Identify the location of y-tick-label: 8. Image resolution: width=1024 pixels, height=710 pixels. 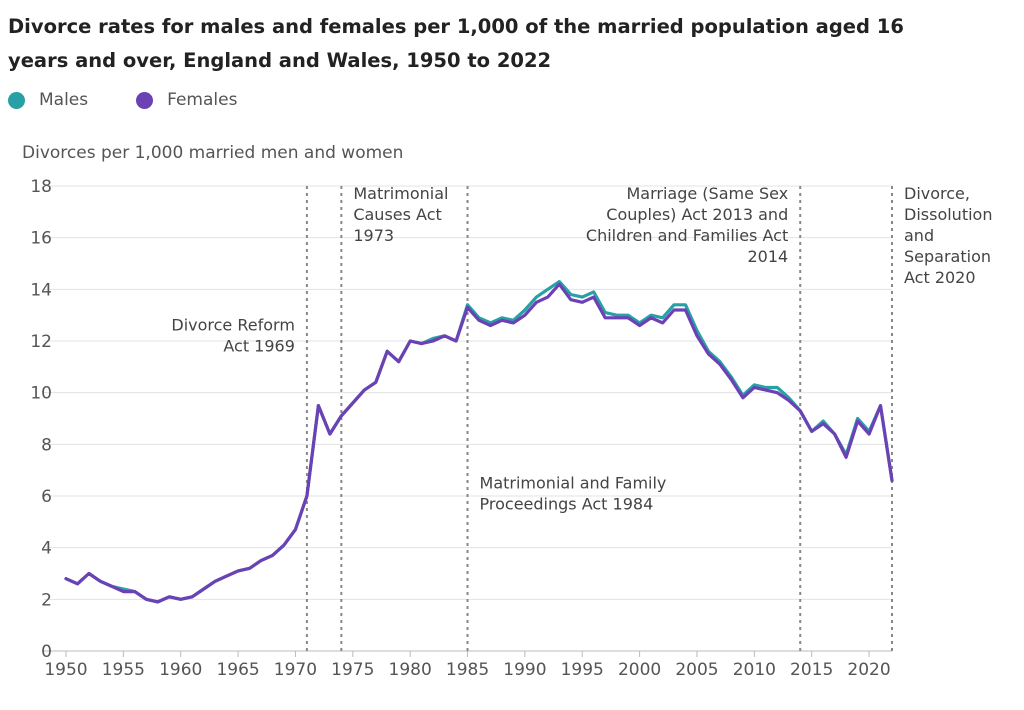
(46, 445).